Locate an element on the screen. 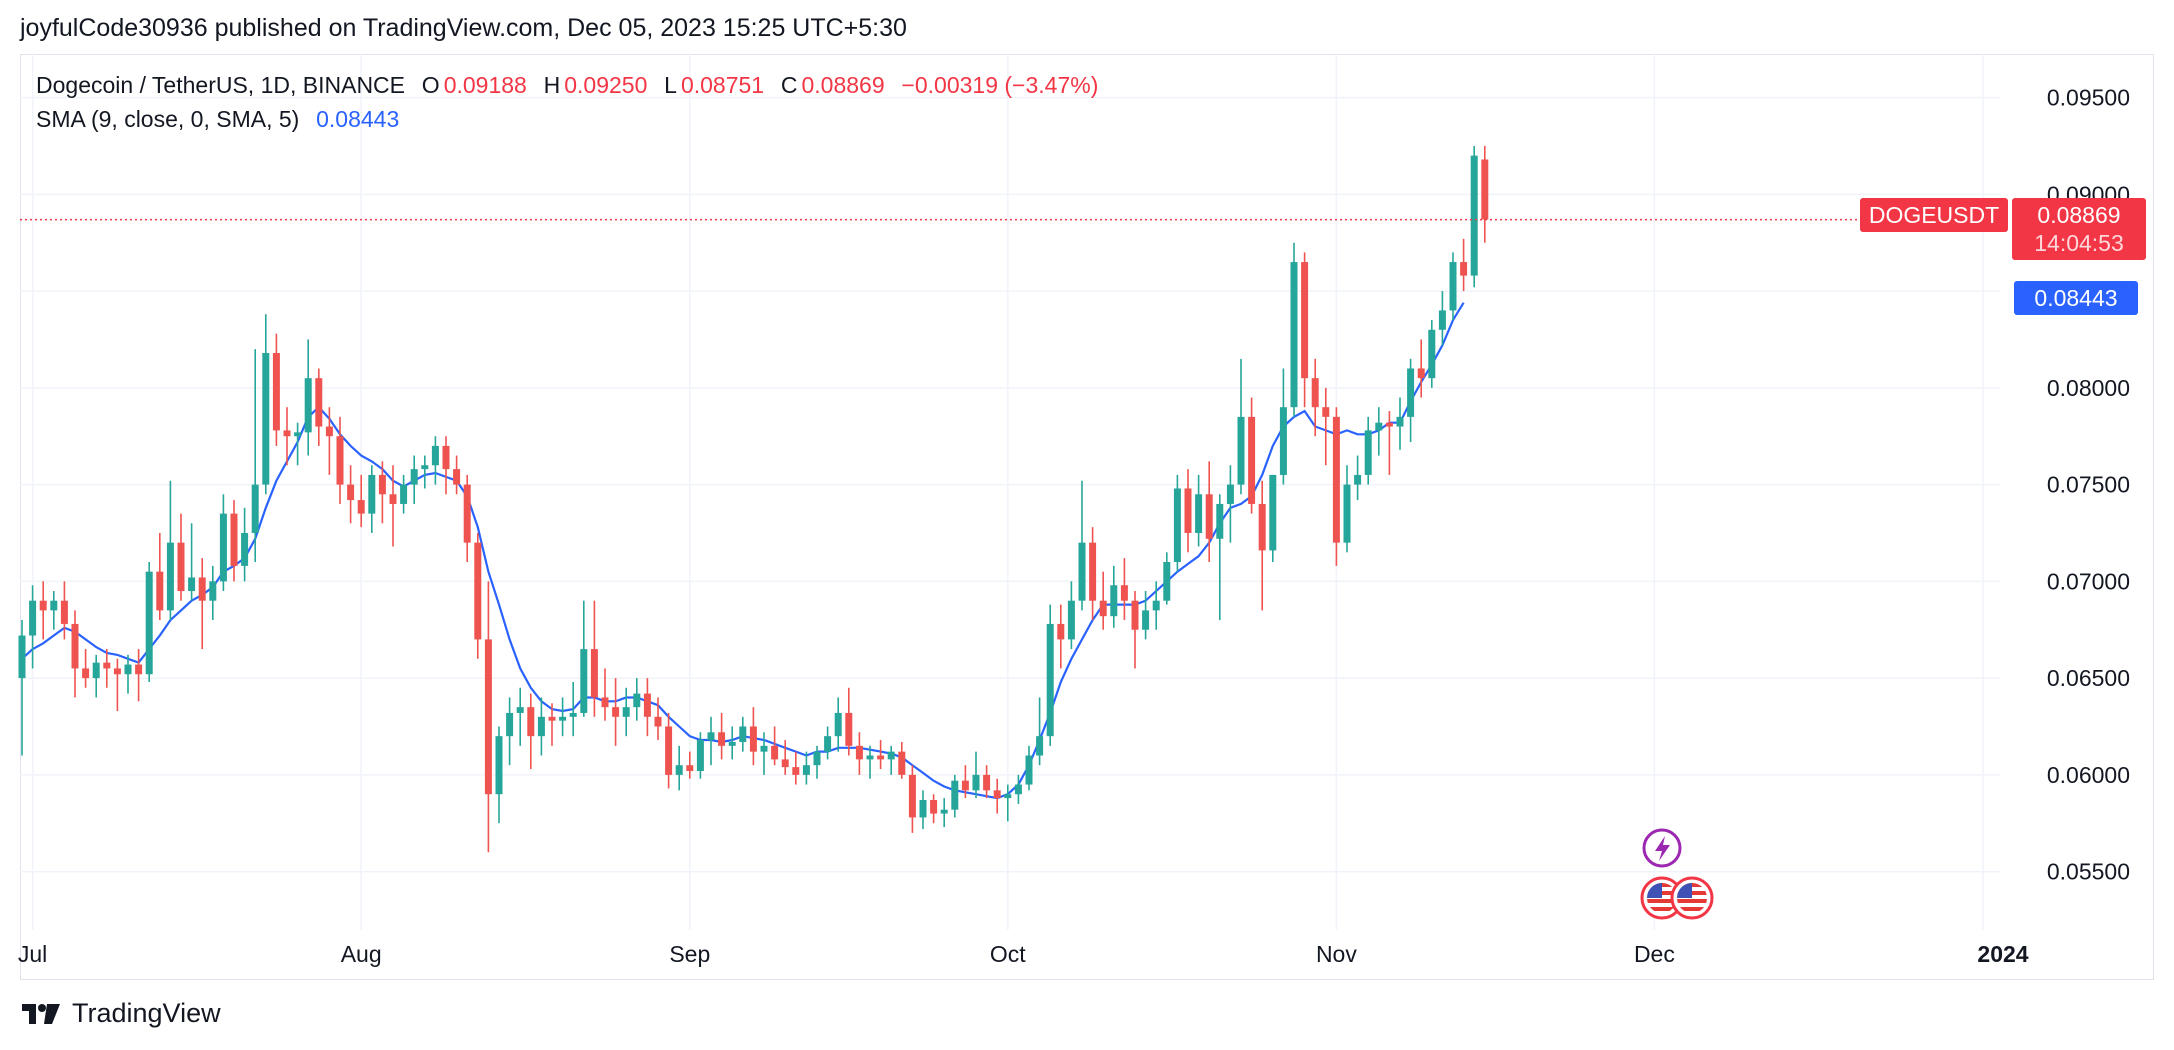 The height and width of the screenshot is (1050, 2174). lightning-event-icon is located at coordinates (1662, 848).